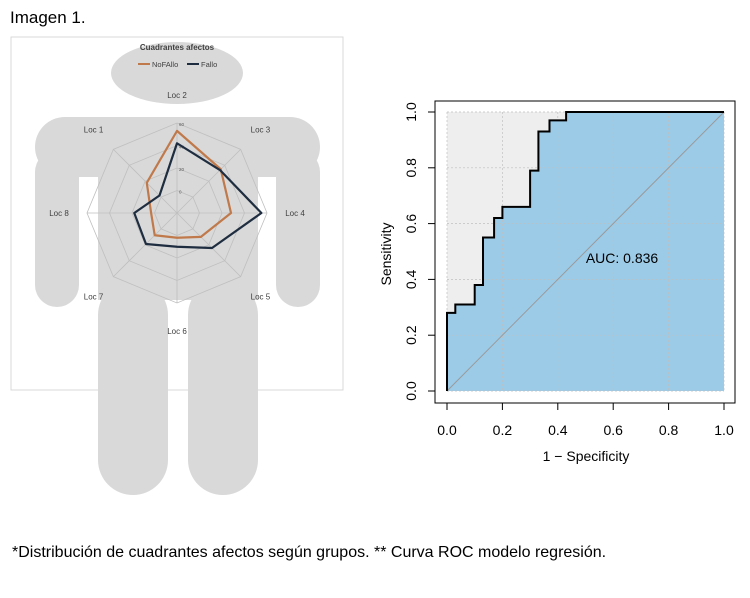 The height and width of the screenshot is (598, 750). I want to click on radar-axis-label: Loc 3, so click(261, 130).